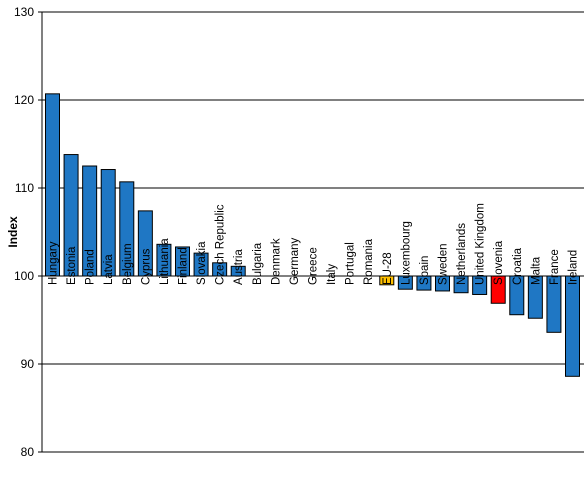 The image size is (586, 477). What do you see at coordinates (424, 283) in the screenshot?
I see `bar-spain` at bounding box center [424, 283].